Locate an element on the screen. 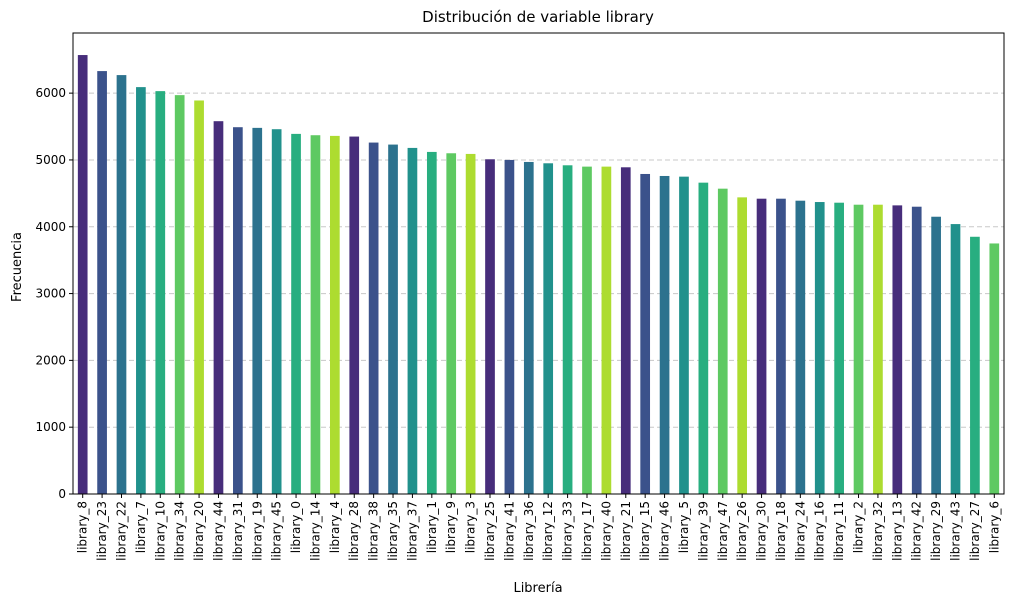  x-tick-label: library_45 is located at coordinates (277, 531).